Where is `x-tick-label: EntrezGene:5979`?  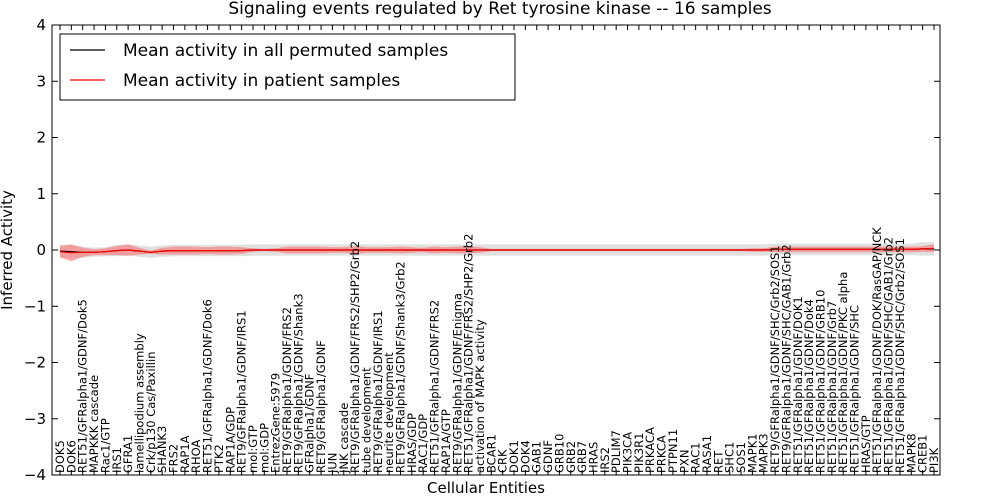
x-tick-label: EntrezGene:5979 is located at coordinates (276, 423).